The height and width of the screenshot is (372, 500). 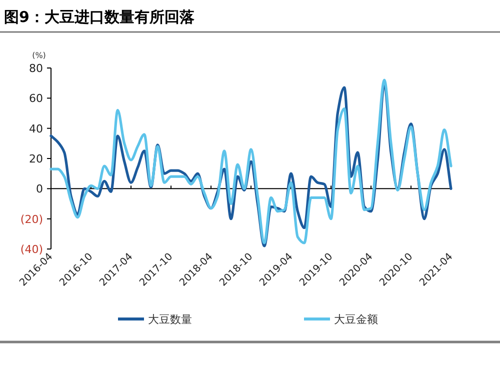 I want to click on y-tick-label: 60, so click(x=36, y=99).